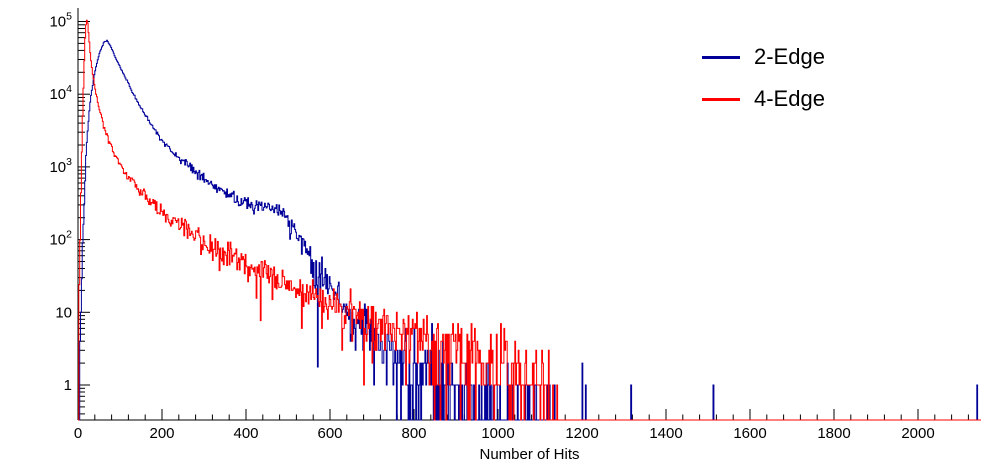 The image size is (996, 472). I want to click on svg-text: 400, so click(245, 433).